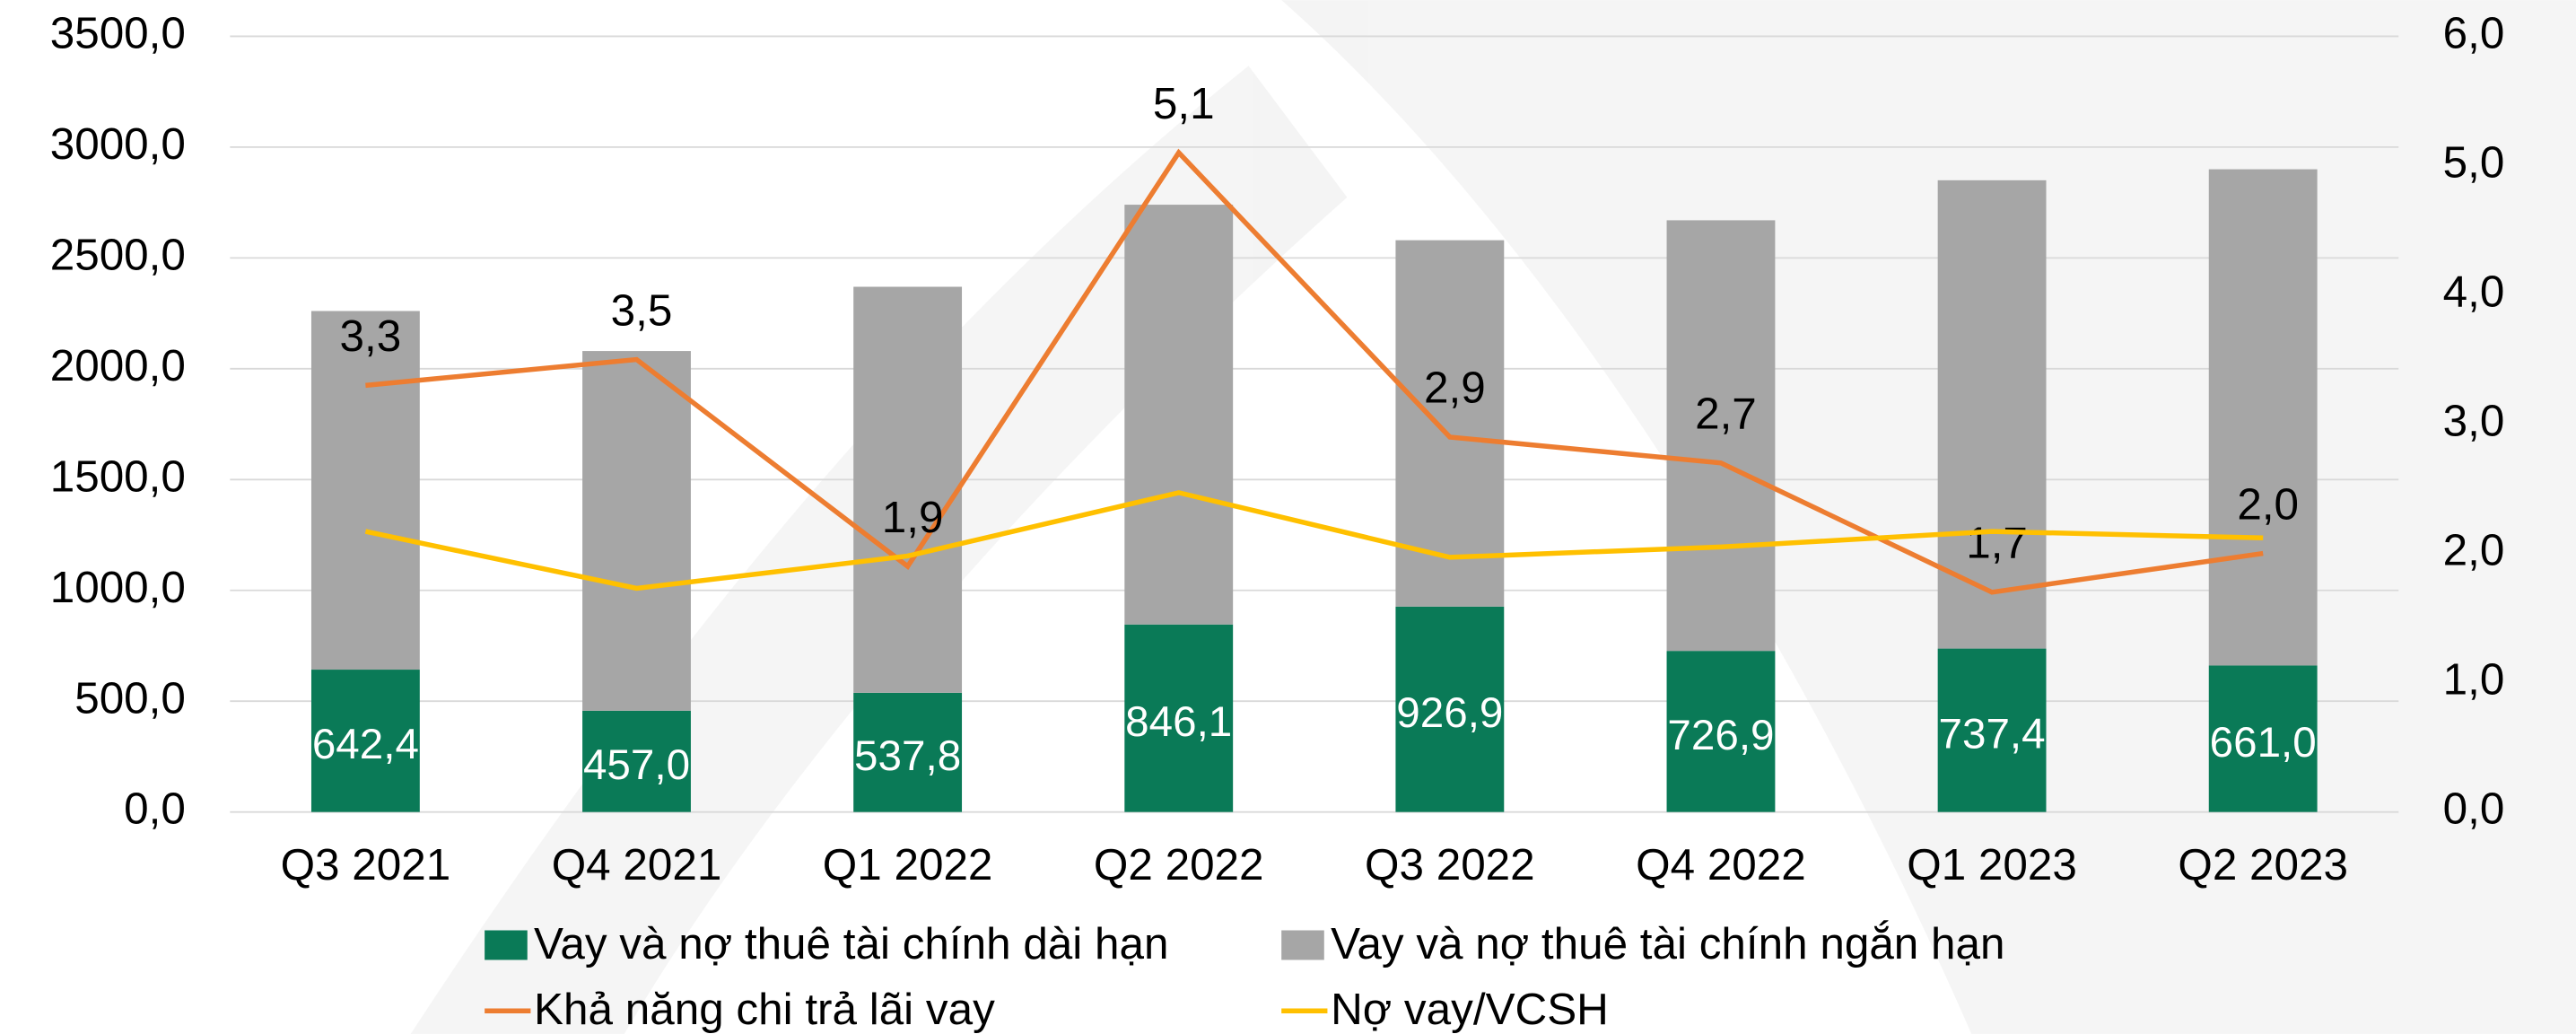 This screenshot has height=1034, width=2576. Describe the element at coordinates (155, 809) in the screenshot. I see `y-tick-label: 0,0` at that location.